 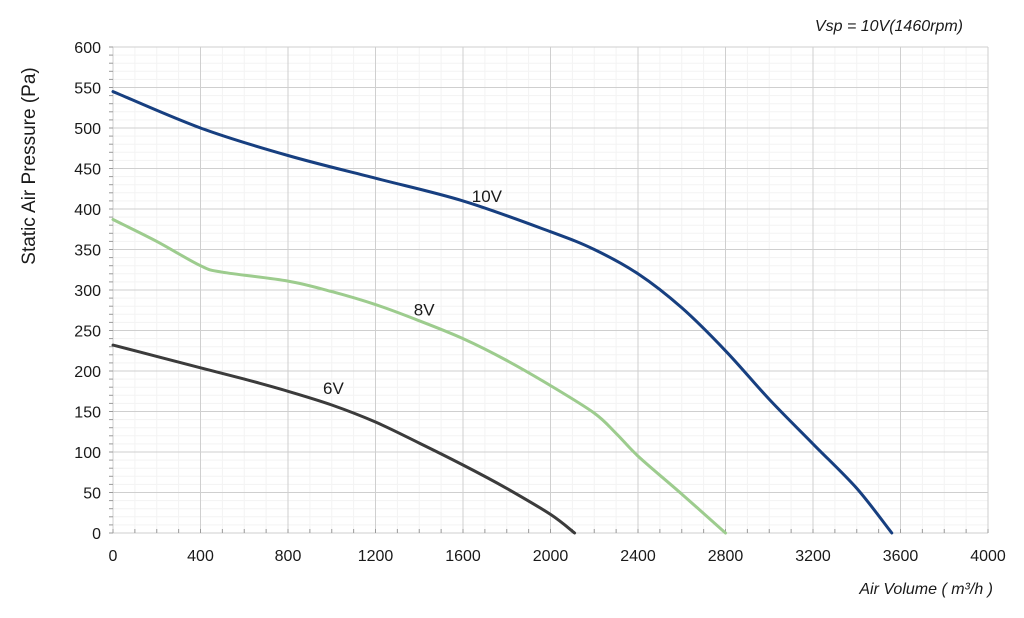 I want to click on series-label-8v: 8V, so click(x=424, y=309).